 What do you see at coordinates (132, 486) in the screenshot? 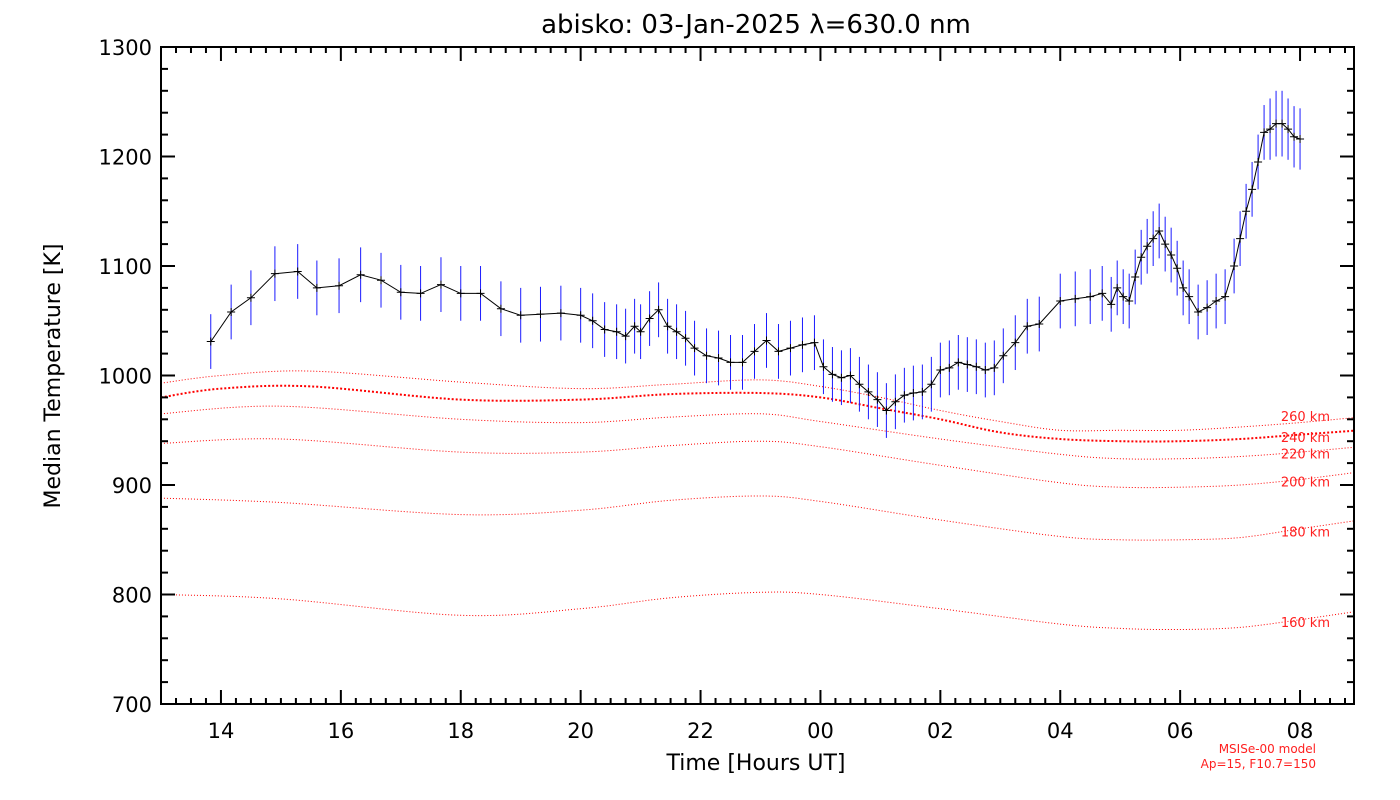
I see `y-tick-label: 900` at bounding box center [132, 486].